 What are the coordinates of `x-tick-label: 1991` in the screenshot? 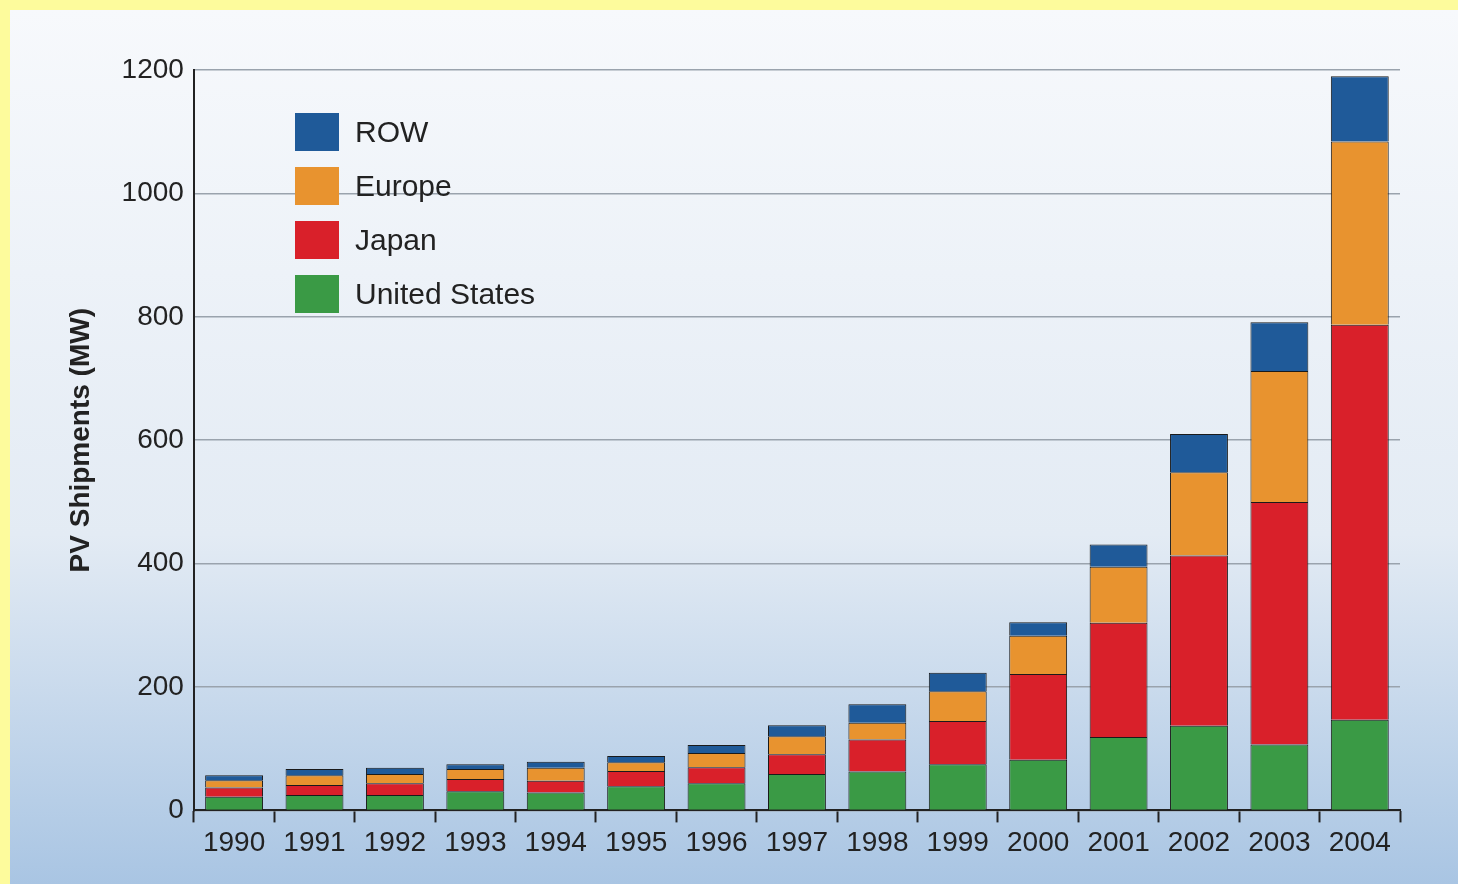 It's located at (314, 841).